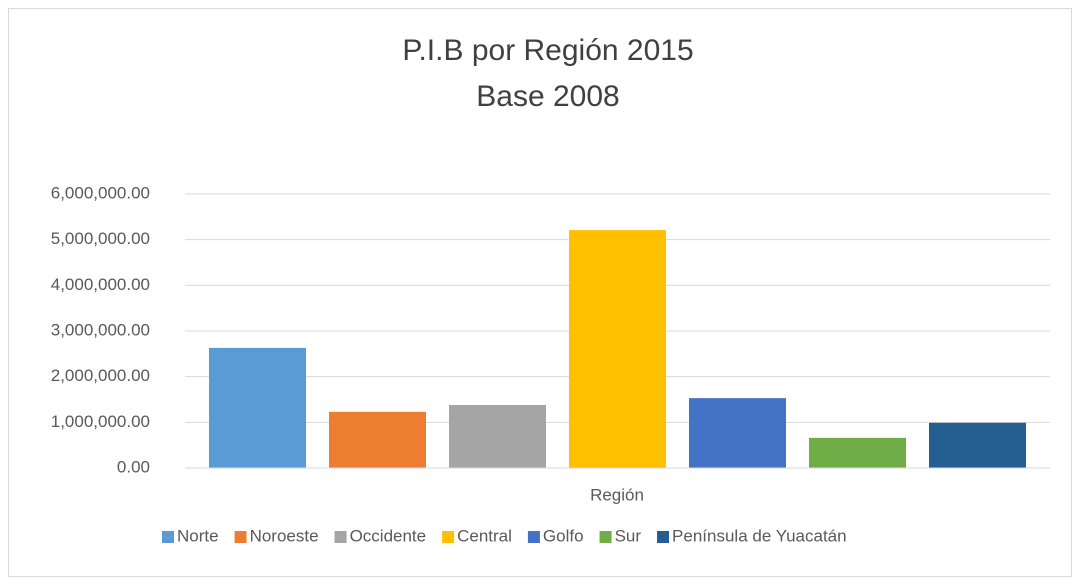 Image resolution: width=1081 pixels, height=585 pixels. I want to click on chart-title: P.I.B por Región 2015, so click(547, 50).